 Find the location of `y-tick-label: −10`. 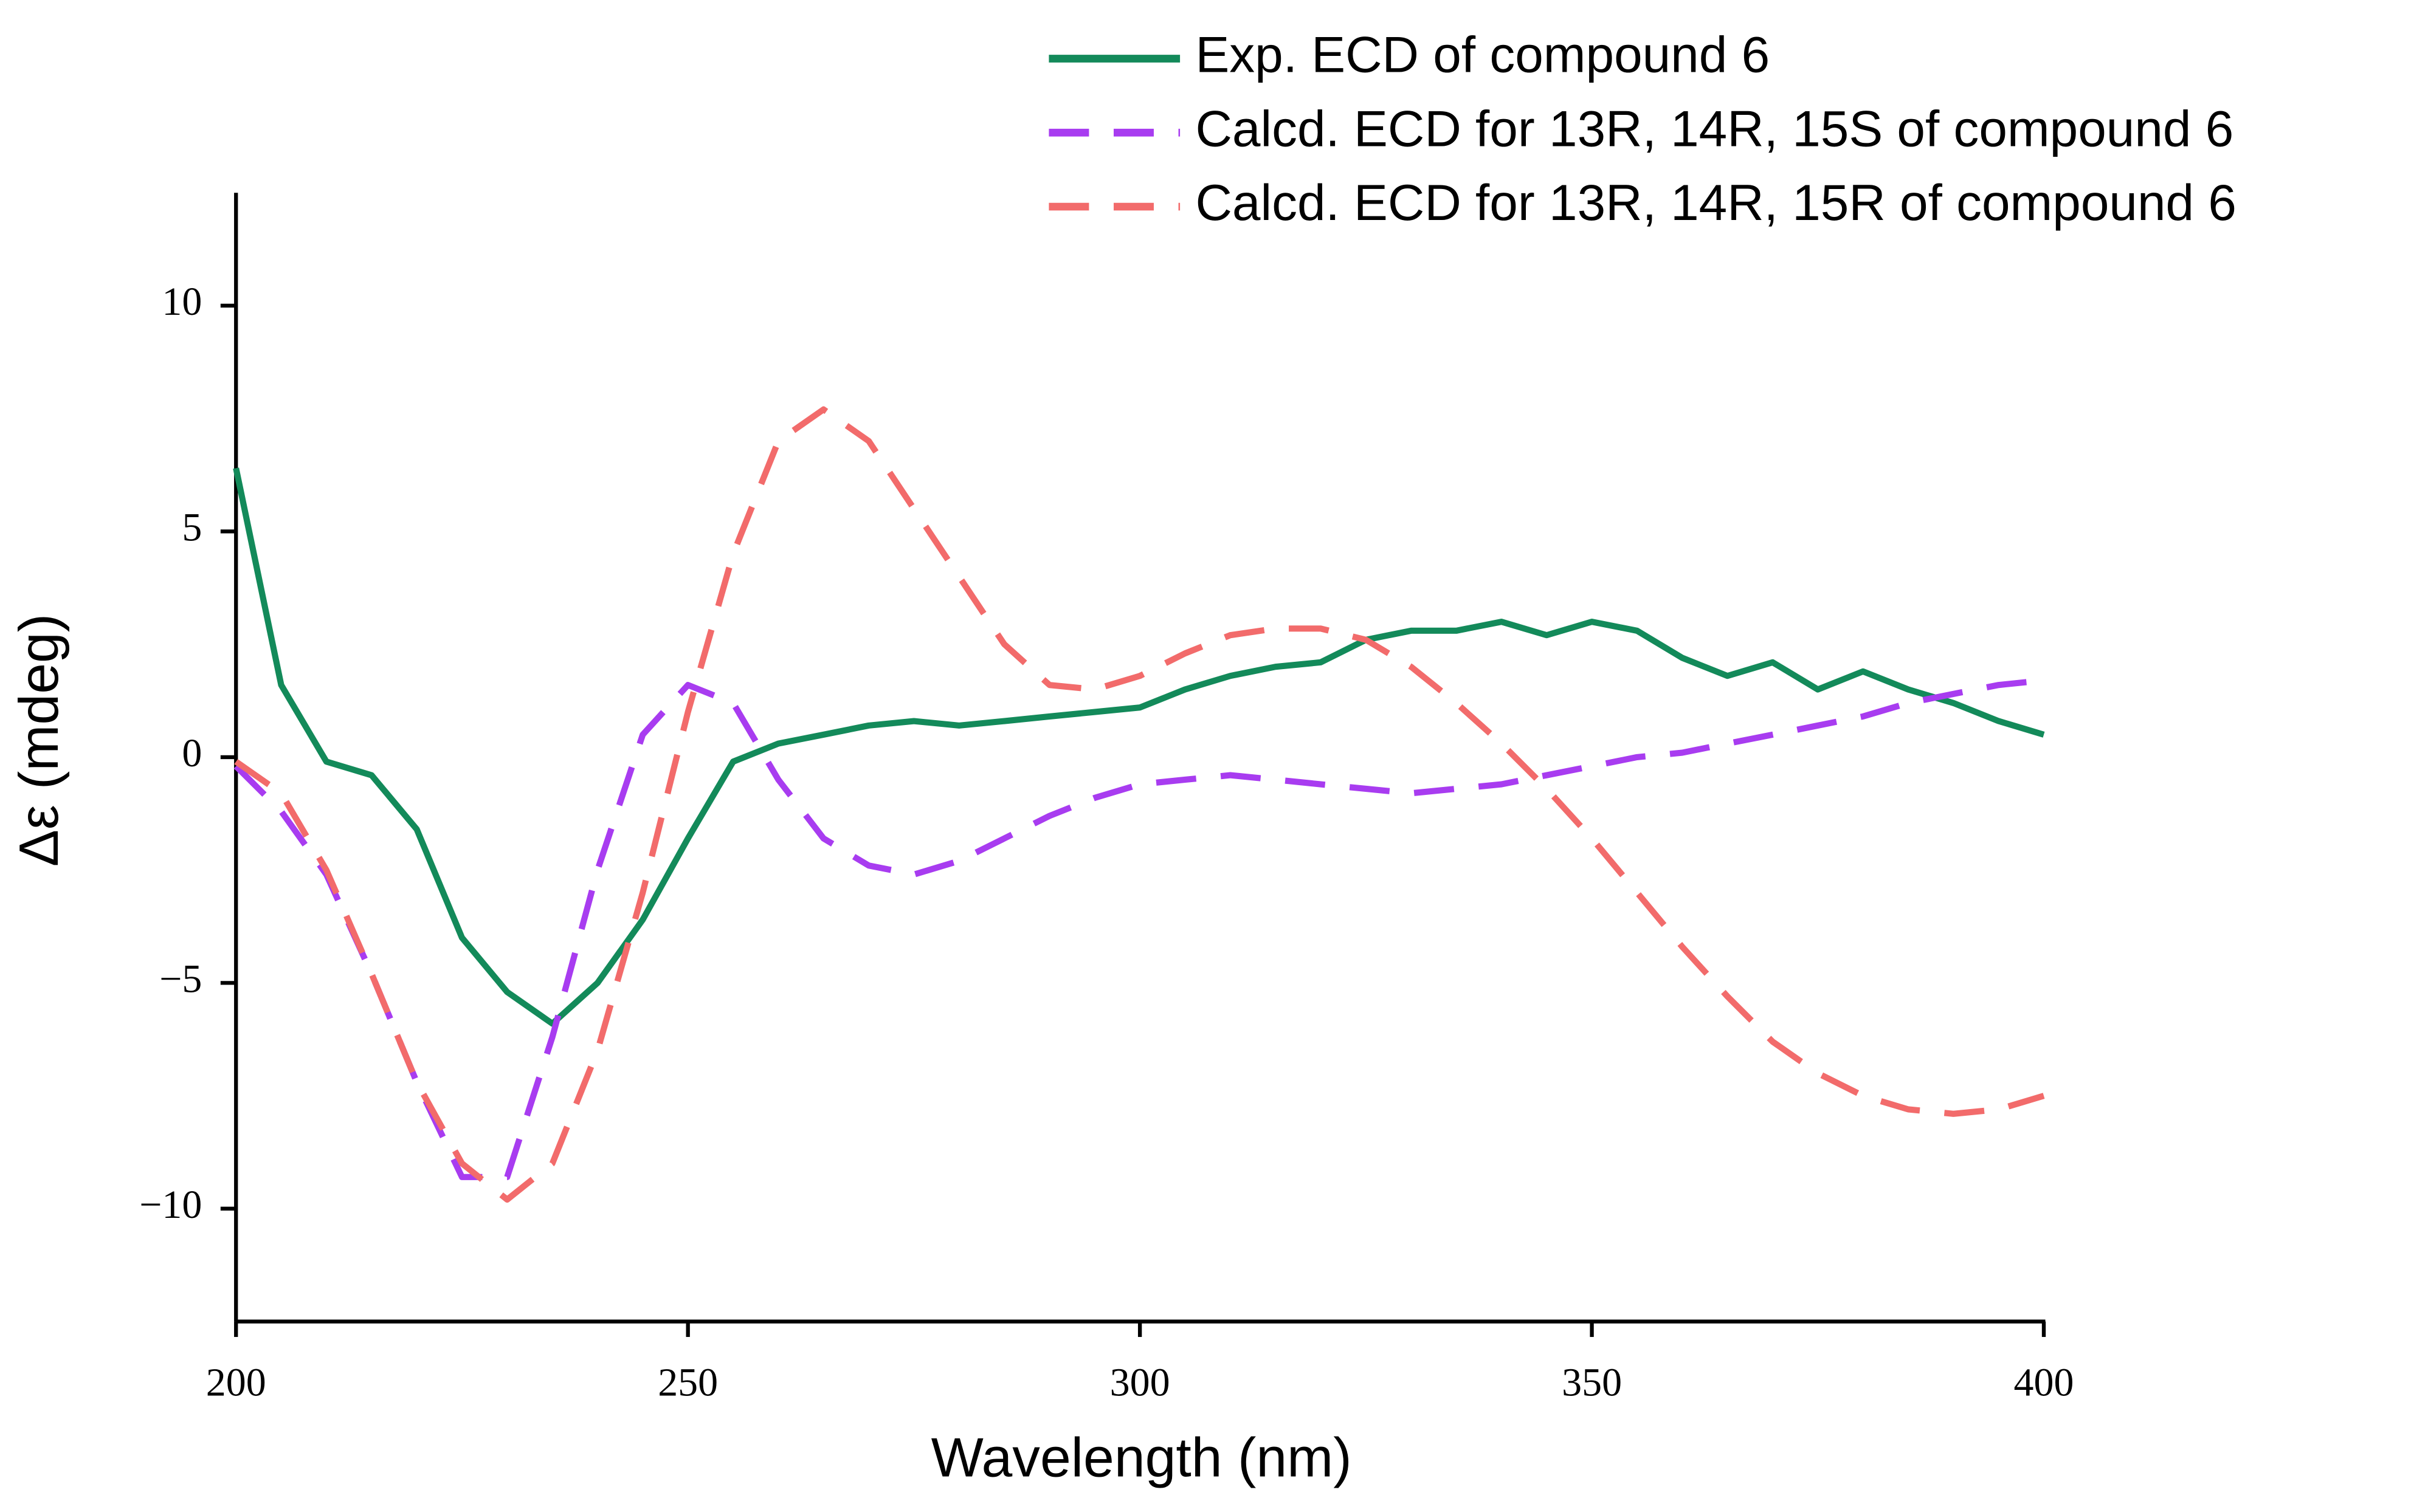

y-tick-label: −10 is located at coordinates (171, 1205).